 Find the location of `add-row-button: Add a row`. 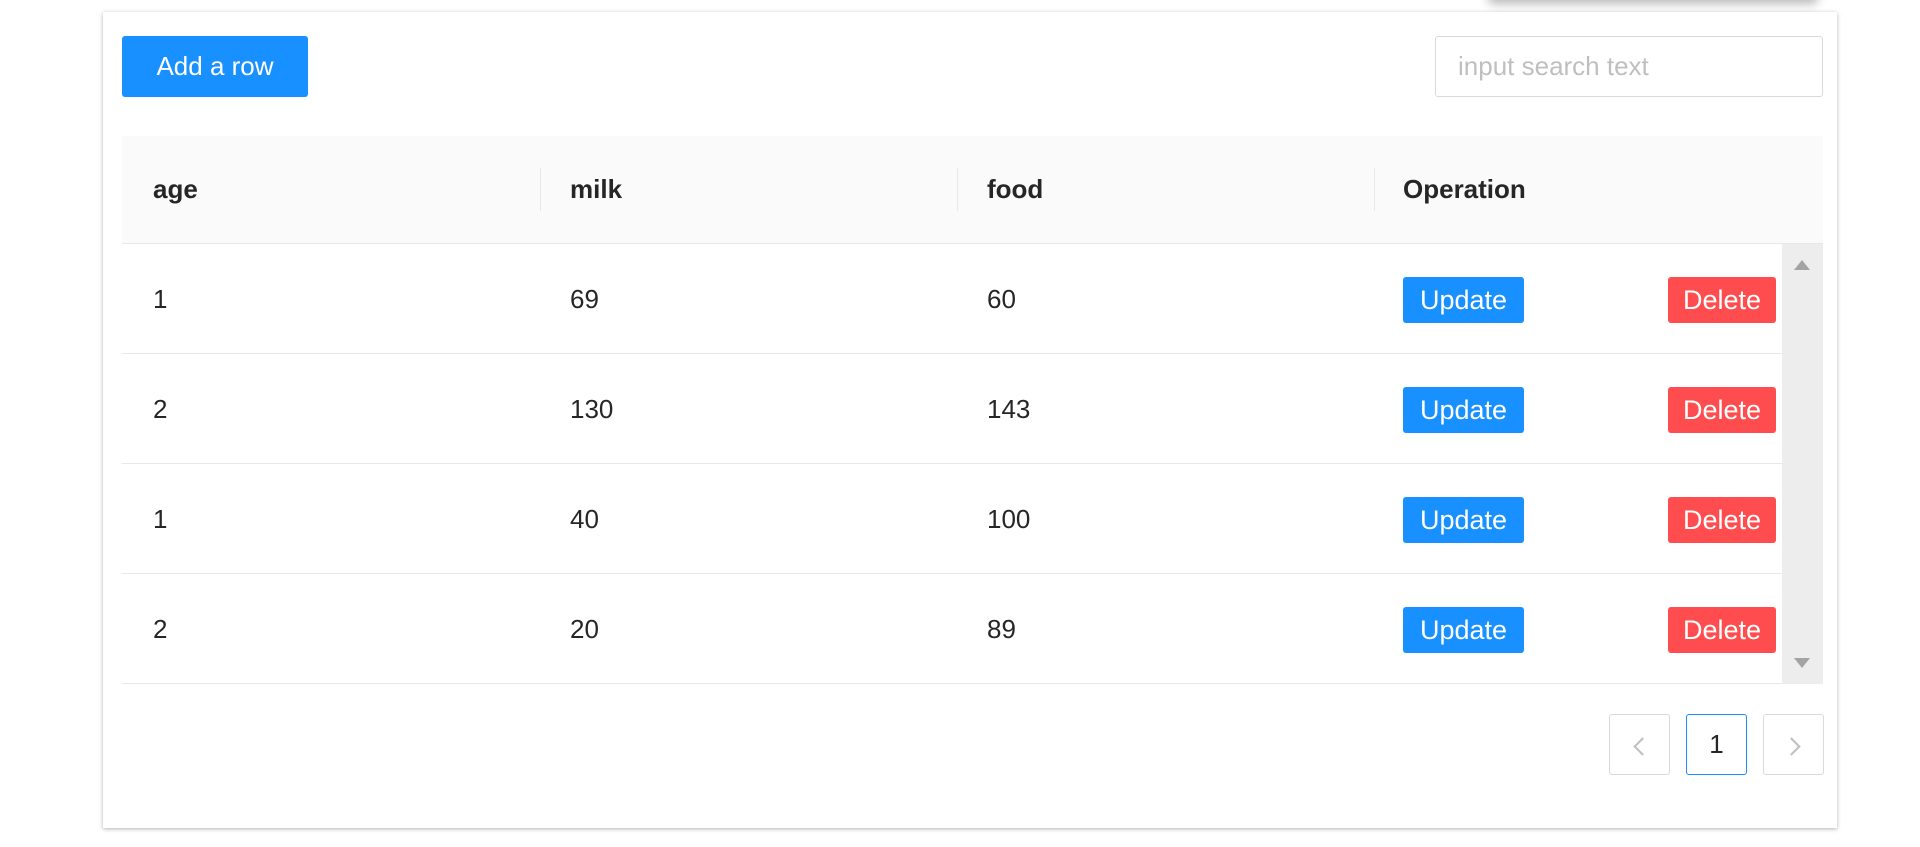

add-row-button: Add a row is located at coordinates (215, 66).